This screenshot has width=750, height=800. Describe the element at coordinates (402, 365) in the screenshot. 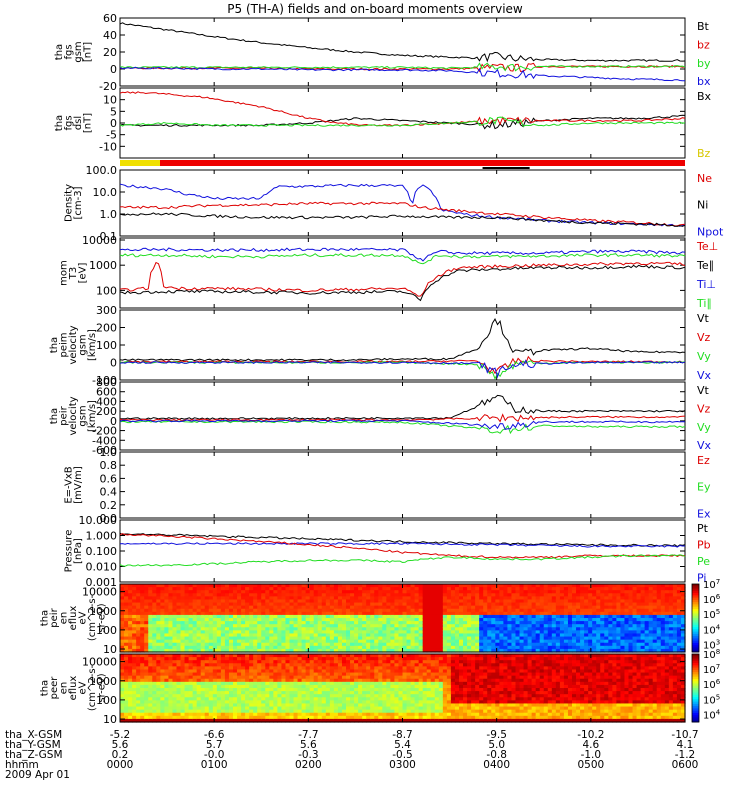

I see `series-line-Vz` at that location.